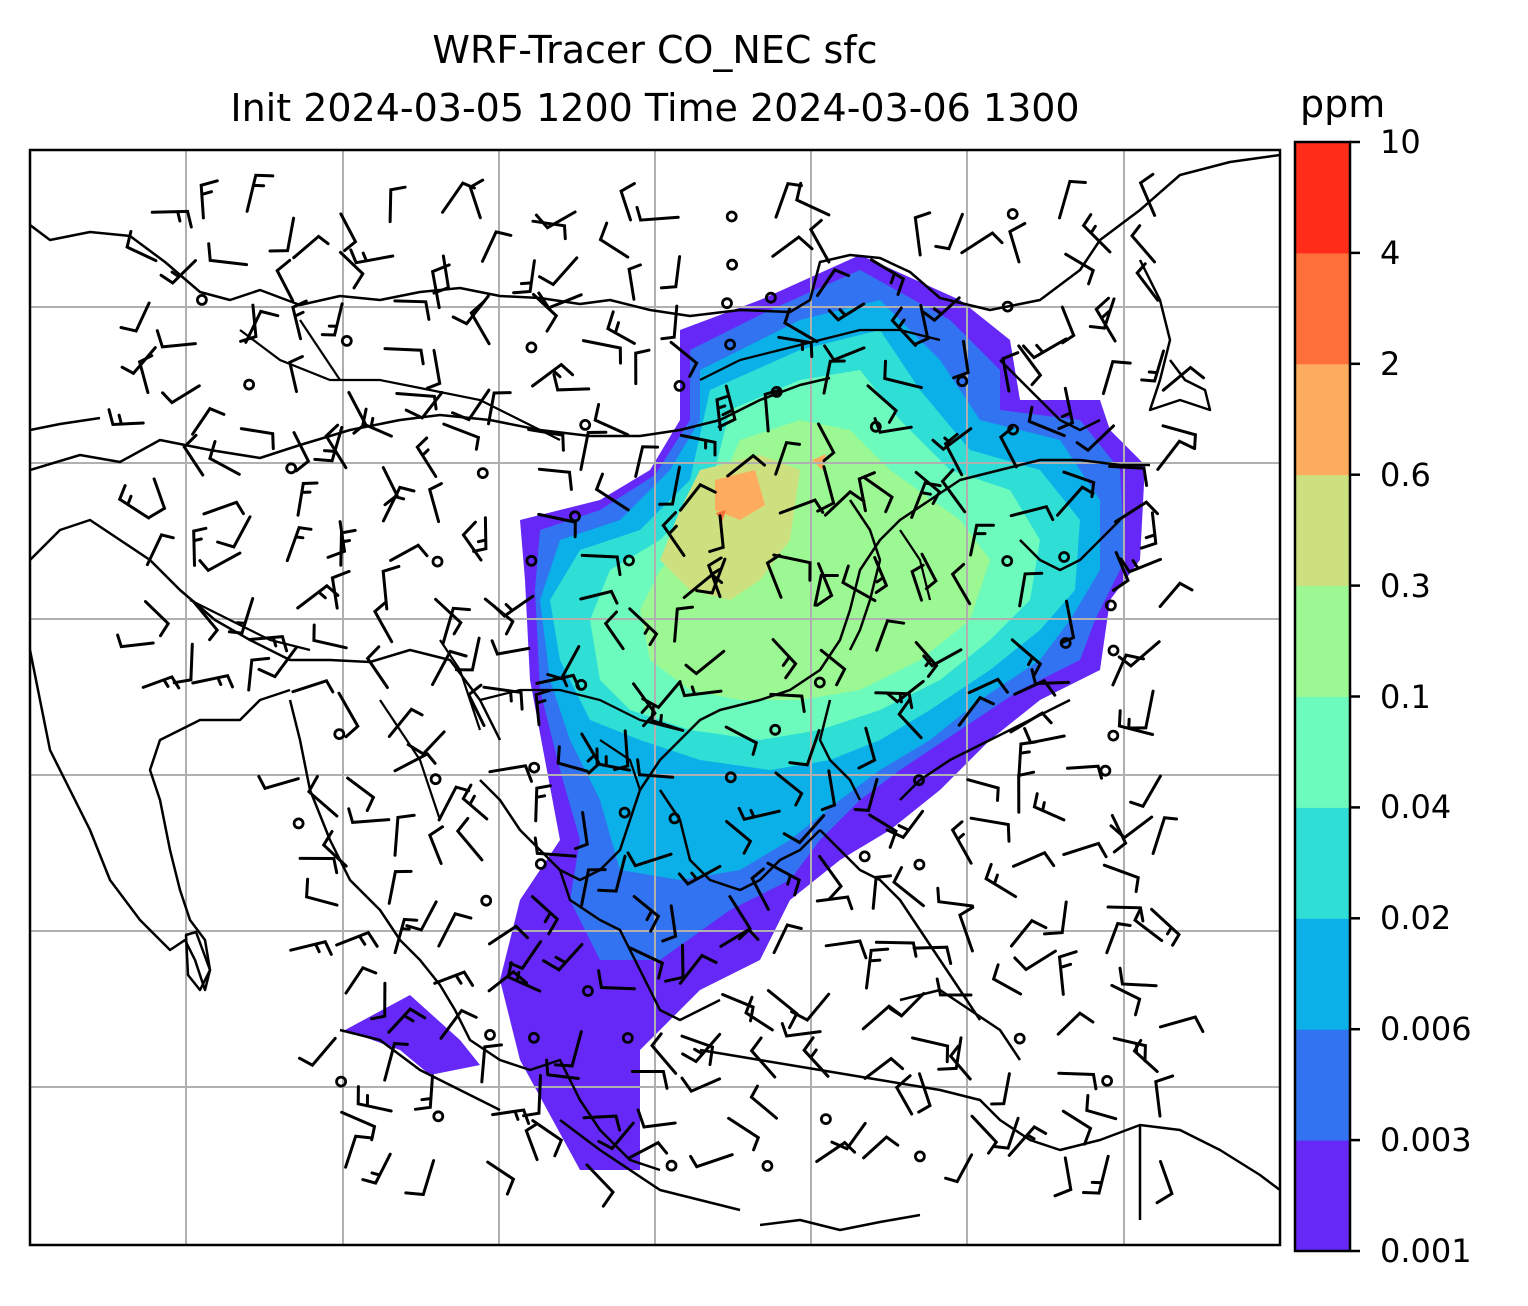 This screenshot has width=1528, height=1306. What do you see at coordinates (1426, 1029) in the screenshot?
I see `colorbar-tick-label: 0.006` at bounding box center [1426, 1029].